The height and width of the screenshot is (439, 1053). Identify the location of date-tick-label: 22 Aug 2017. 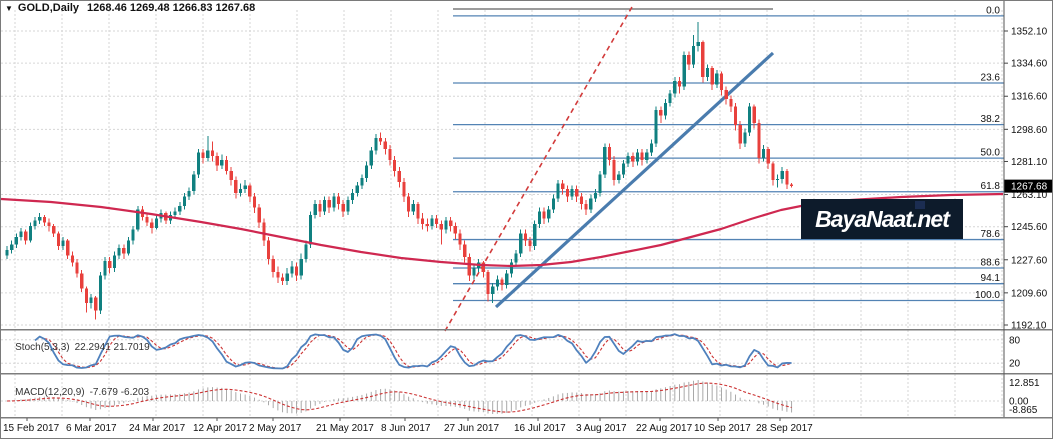
(664, 428).